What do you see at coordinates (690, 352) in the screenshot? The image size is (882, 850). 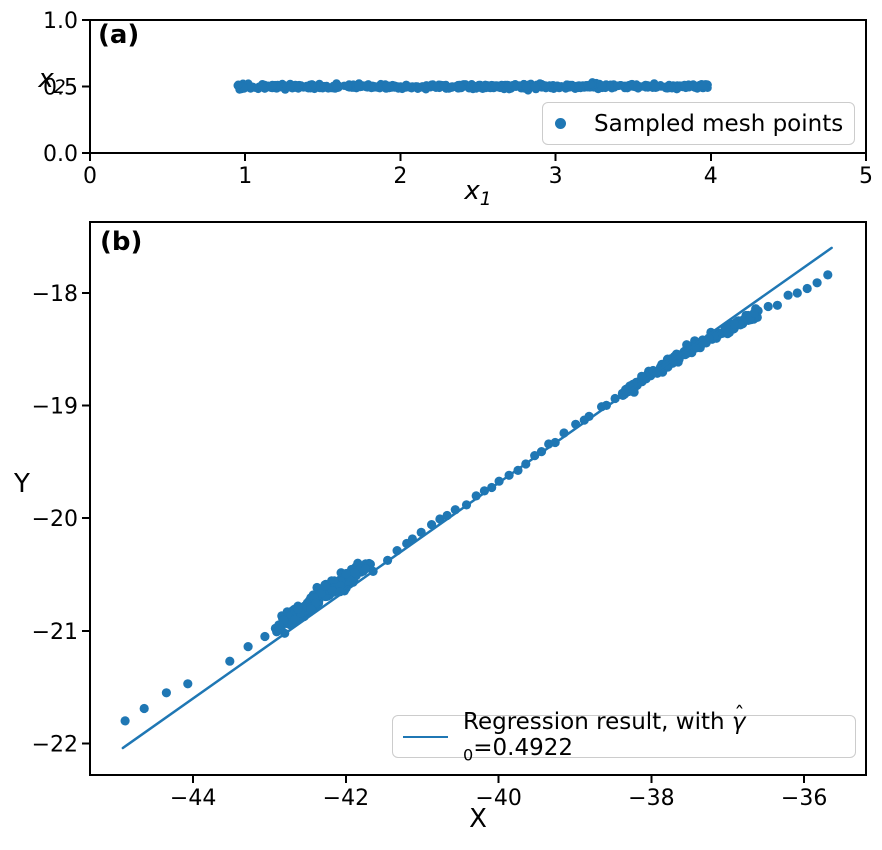 I see `panel-b-data-upper-band` at bounding box center [690, 352].